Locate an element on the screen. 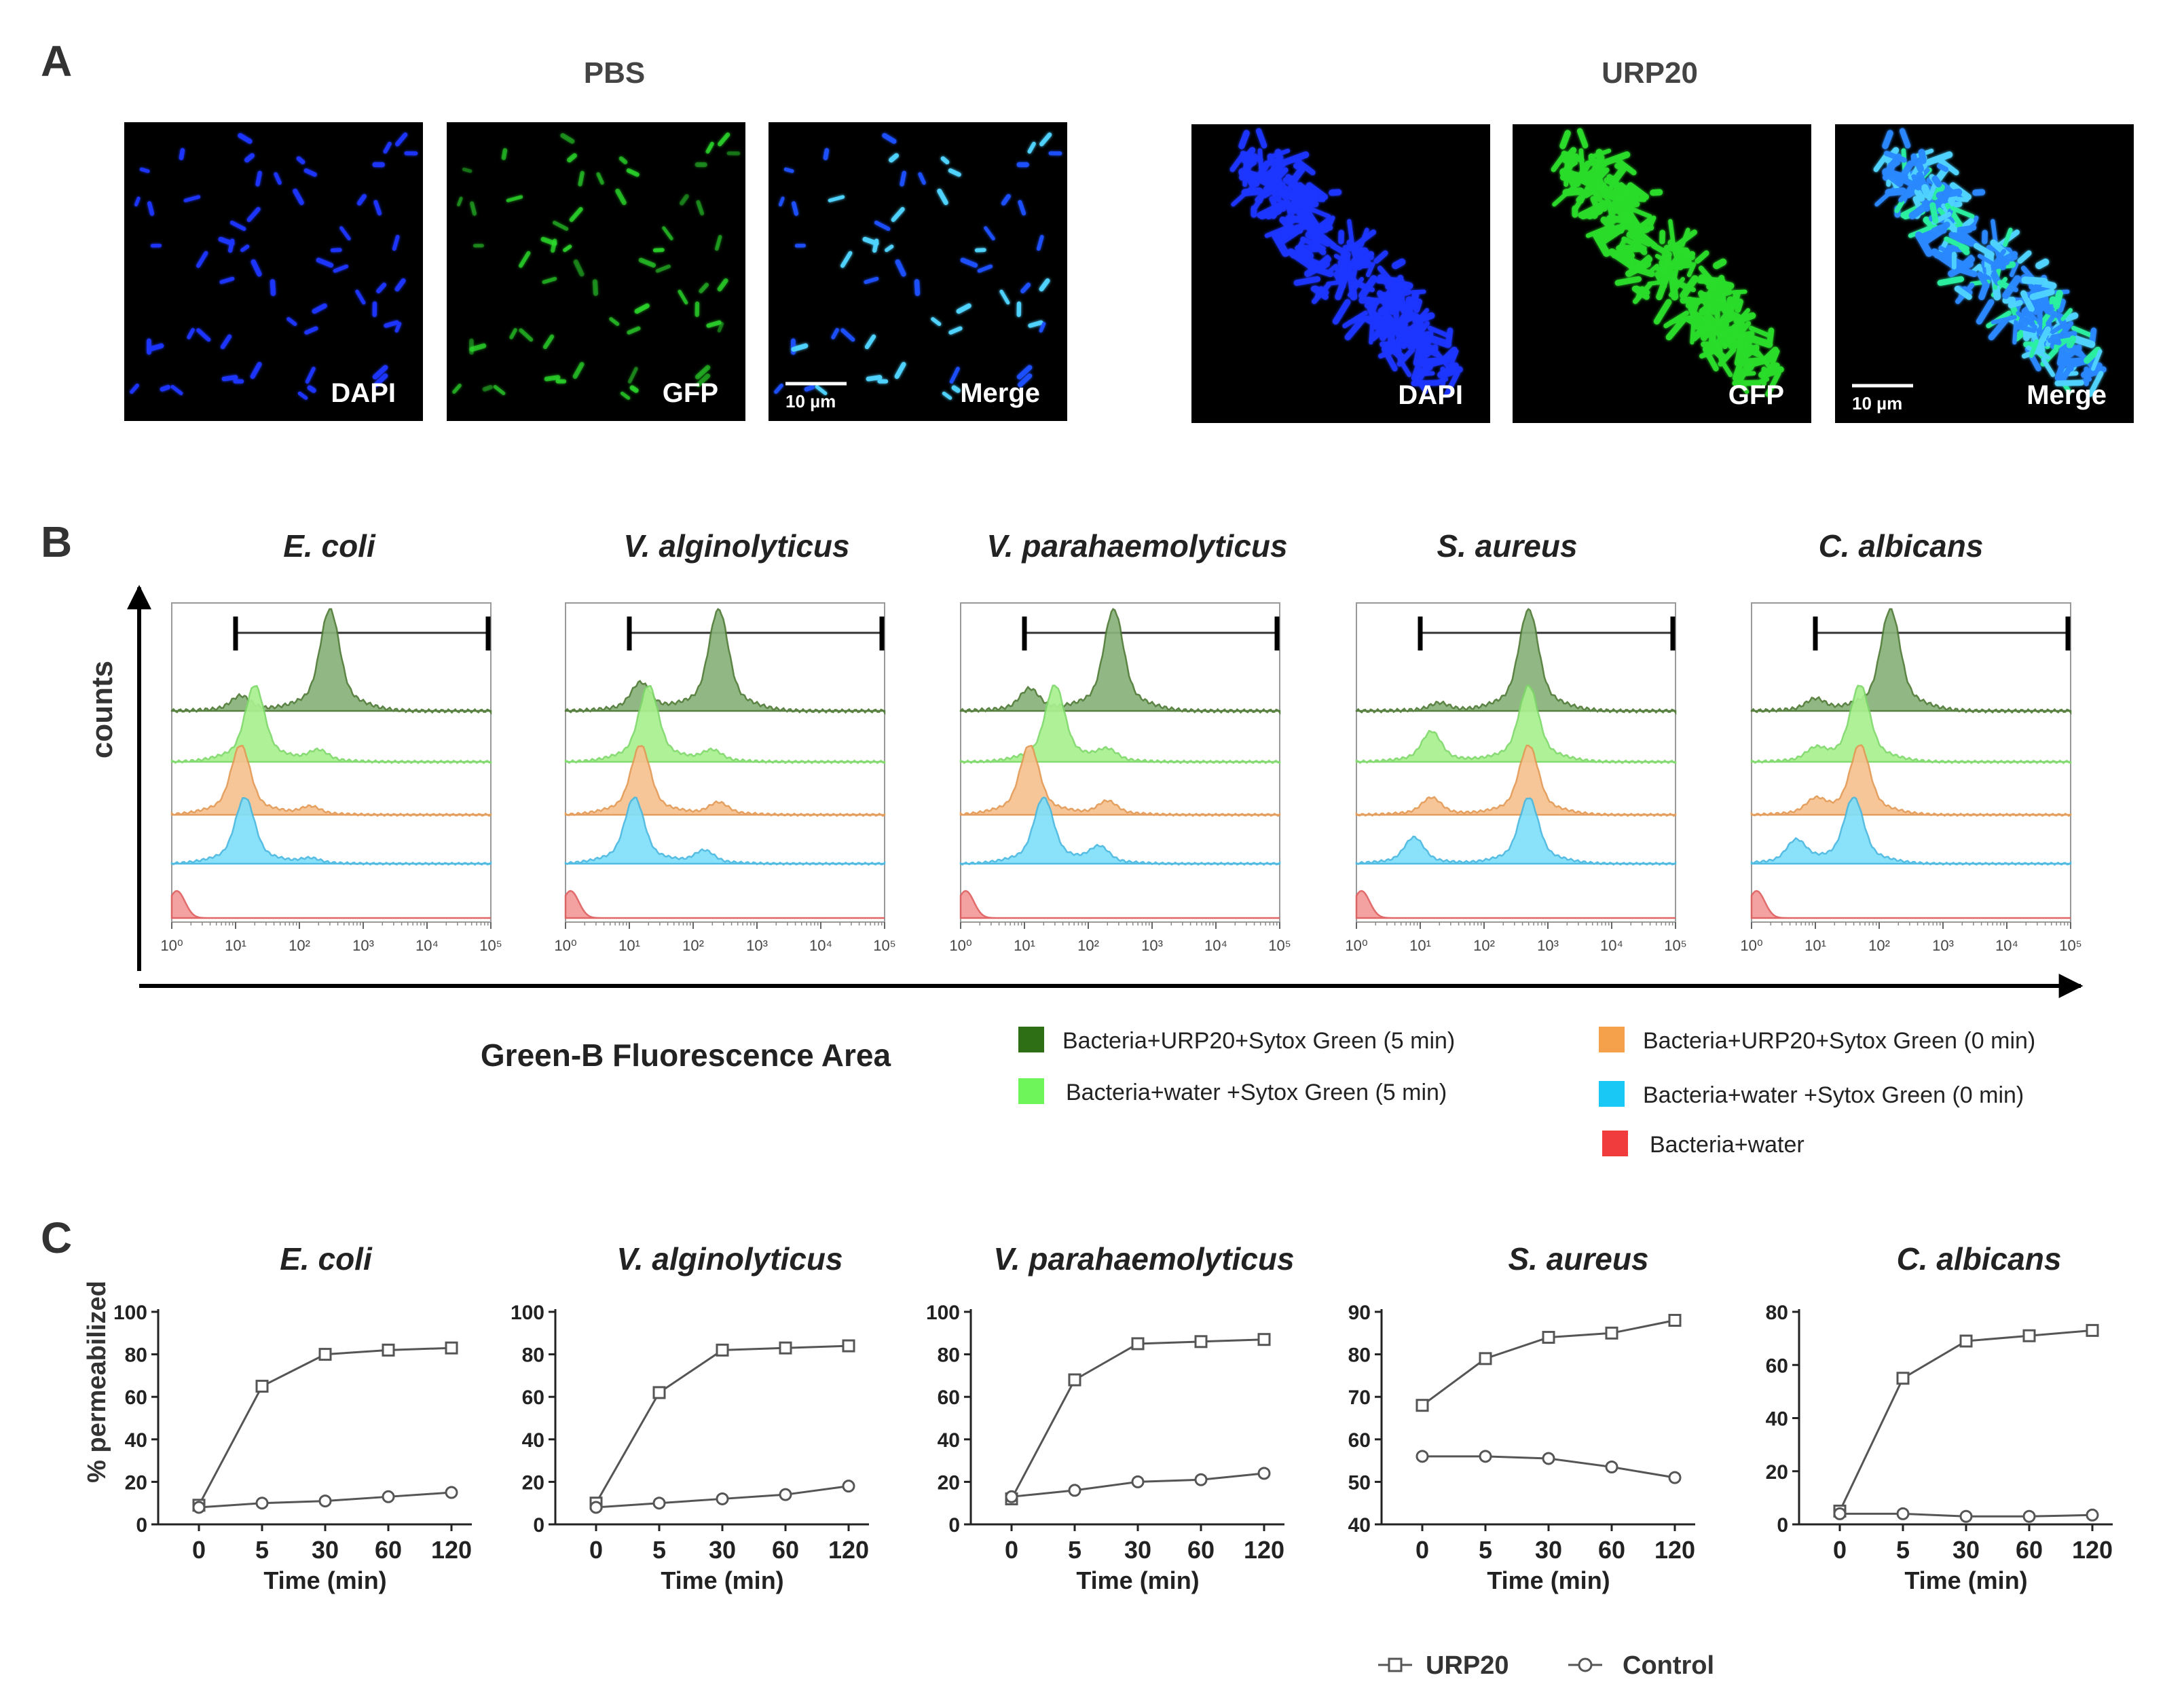 This screenshot has width=2184, height=1688. group-title-urp20: URP20 is located at coordinates (1650, 73).